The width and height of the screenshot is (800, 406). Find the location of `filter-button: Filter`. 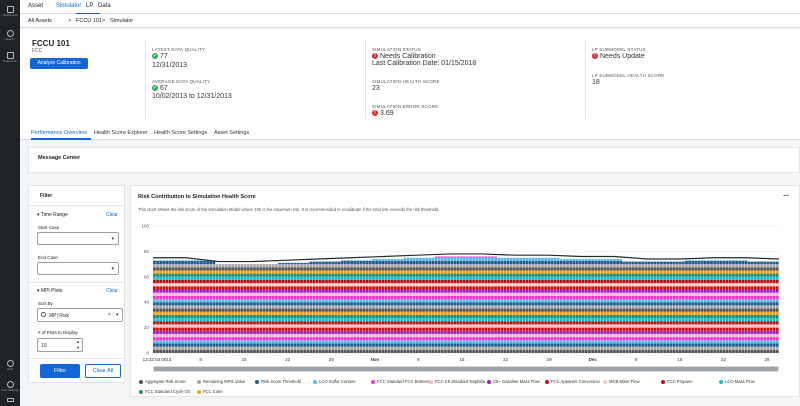

filter-button: Filter is located at coordinates (60, 371).